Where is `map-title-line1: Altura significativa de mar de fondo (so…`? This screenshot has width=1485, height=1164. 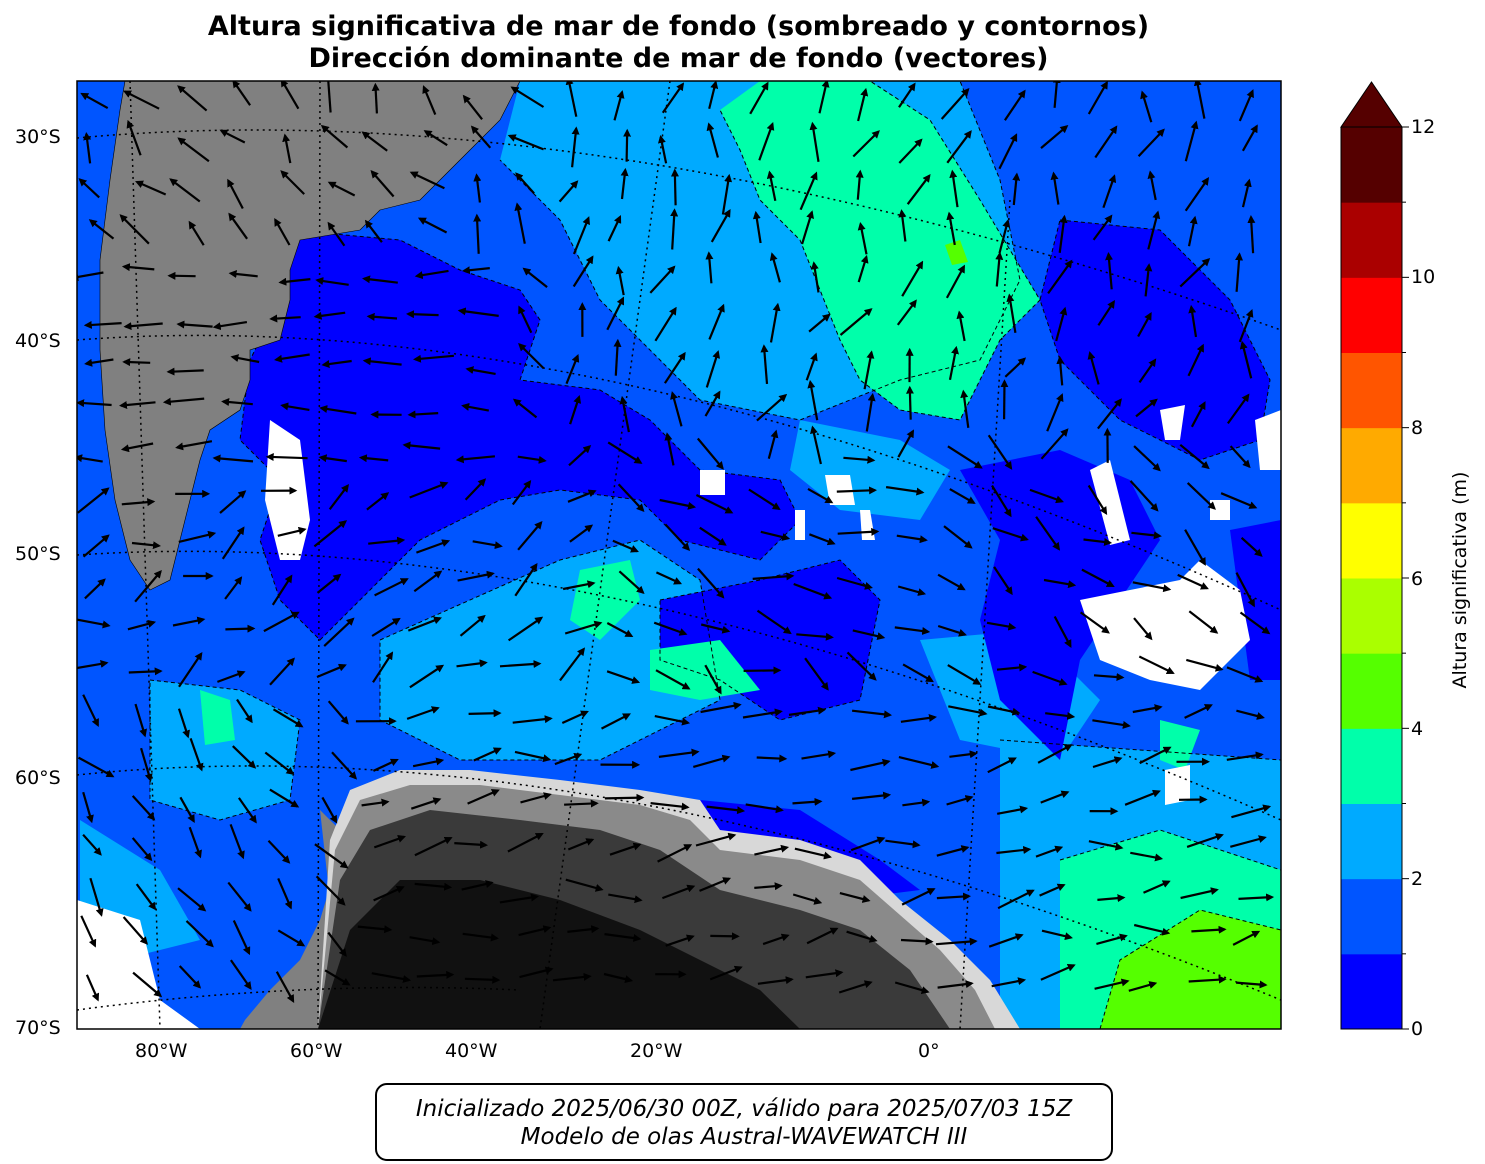 map-title-line1: Altura significativa de mar de fondo (so… is located at coordinates (678, 26).